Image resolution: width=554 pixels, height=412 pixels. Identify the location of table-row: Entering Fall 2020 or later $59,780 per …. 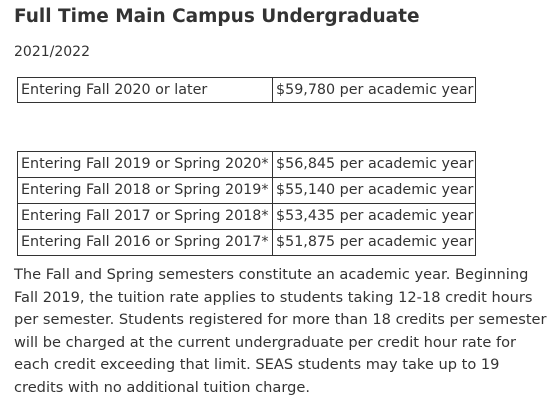
(247, 90).